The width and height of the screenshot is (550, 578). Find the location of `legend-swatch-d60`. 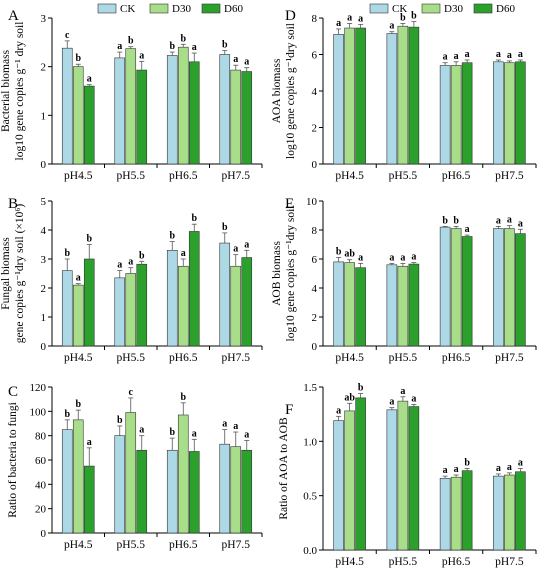

legend-swatch-d60 is located at coordinates (211, 8).